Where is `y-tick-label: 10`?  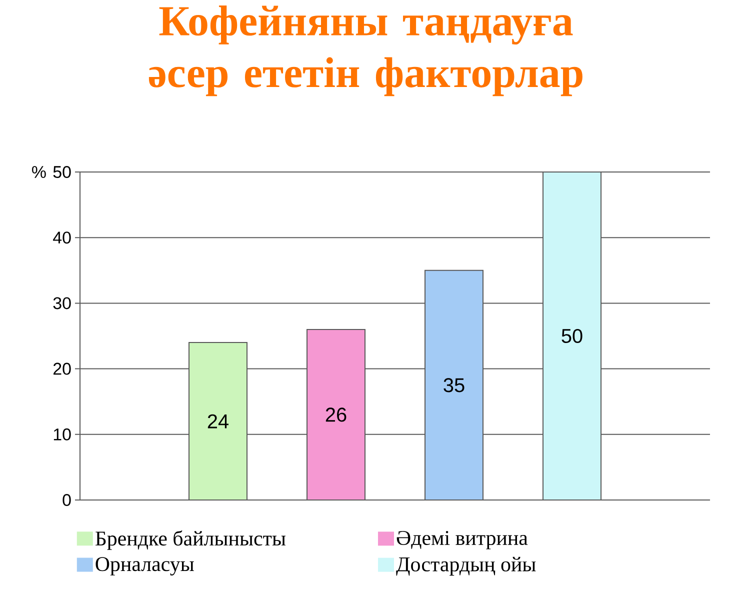
y-tick-label: 10 is located at coordinates (62, 434).